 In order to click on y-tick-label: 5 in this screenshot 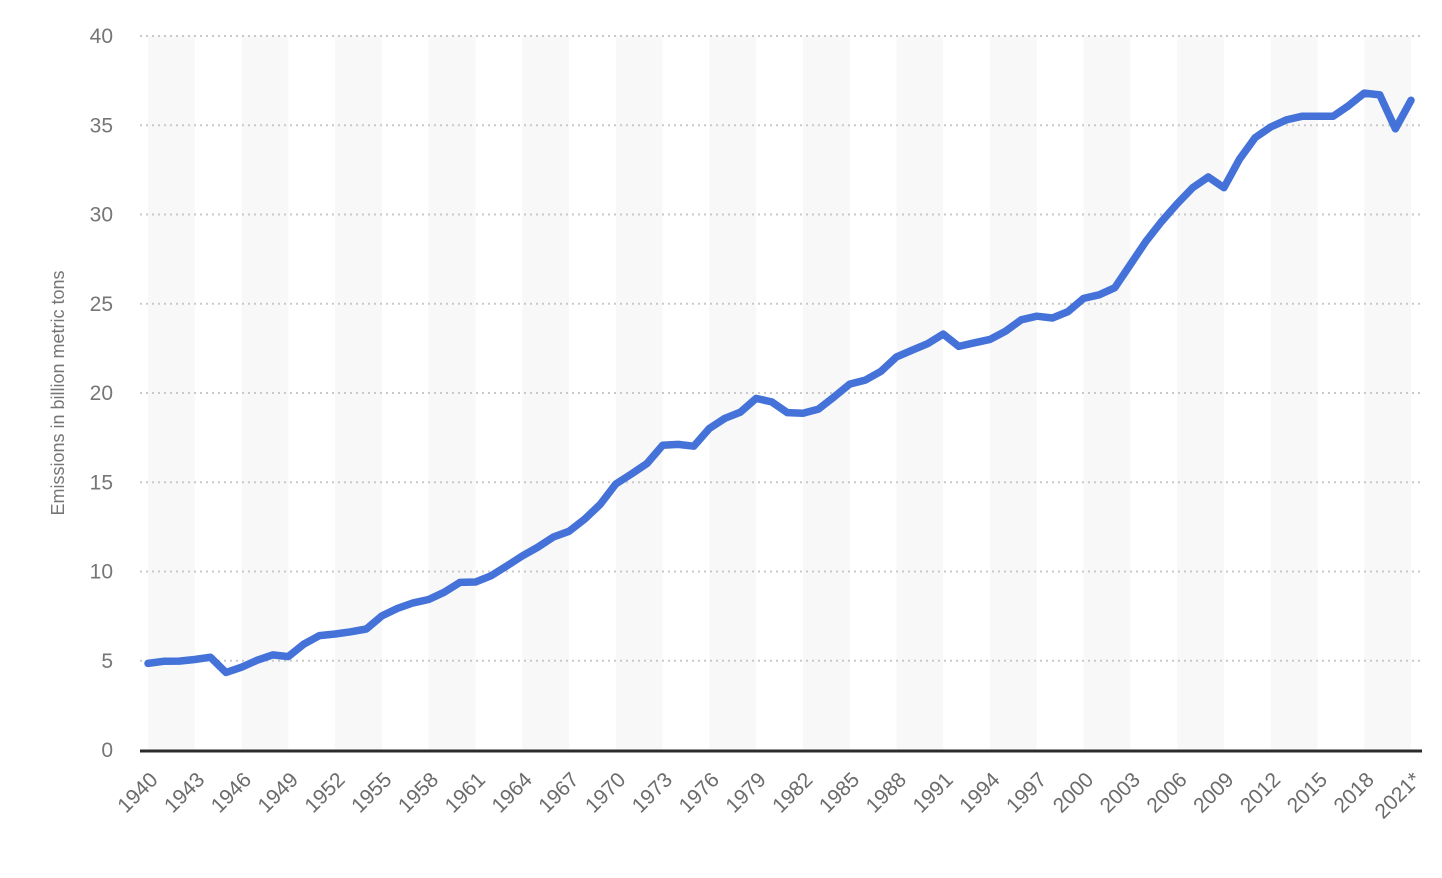, I will do `click(107, 661)`.